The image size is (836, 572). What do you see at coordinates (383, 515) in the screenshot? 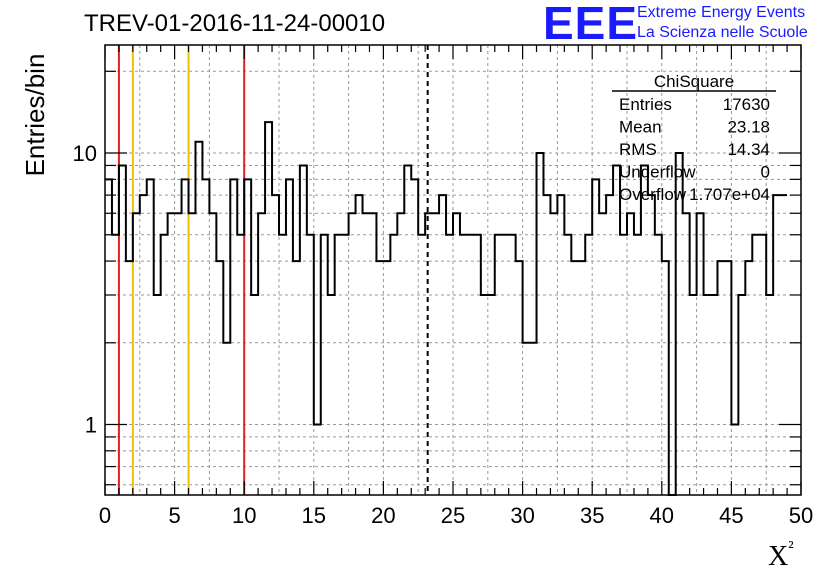
I see `x-tick-label: 20` at bounding box center [383, 515].